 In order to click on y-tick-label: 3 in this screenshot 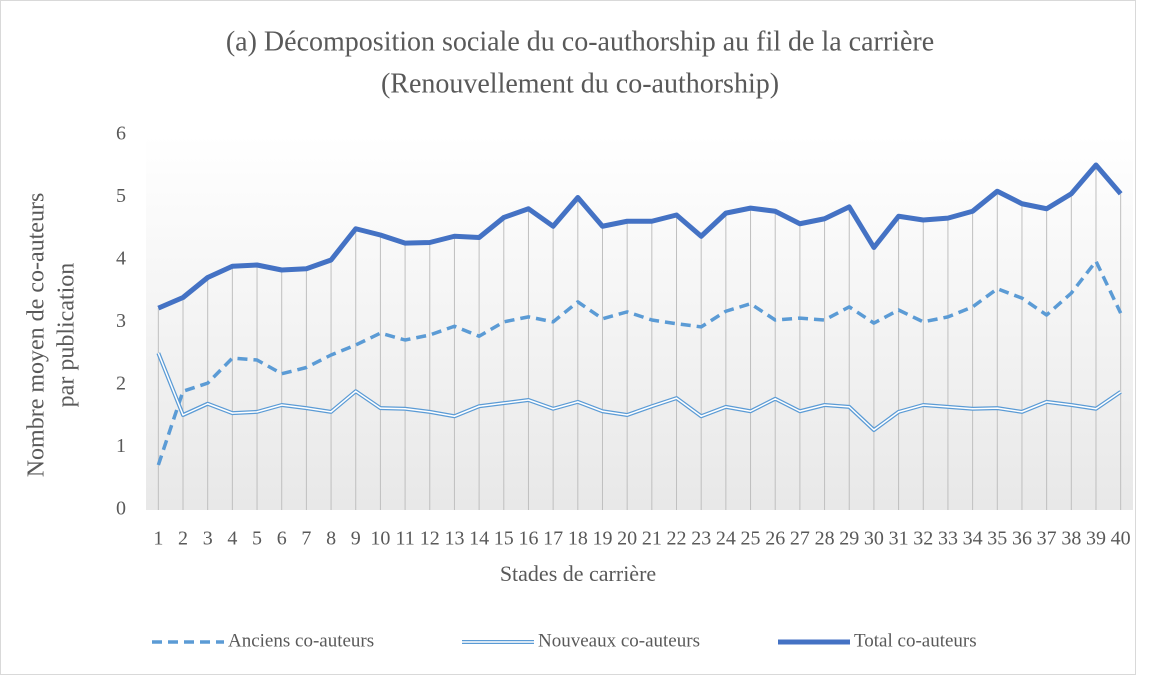, I will do `click(121, 321)`.